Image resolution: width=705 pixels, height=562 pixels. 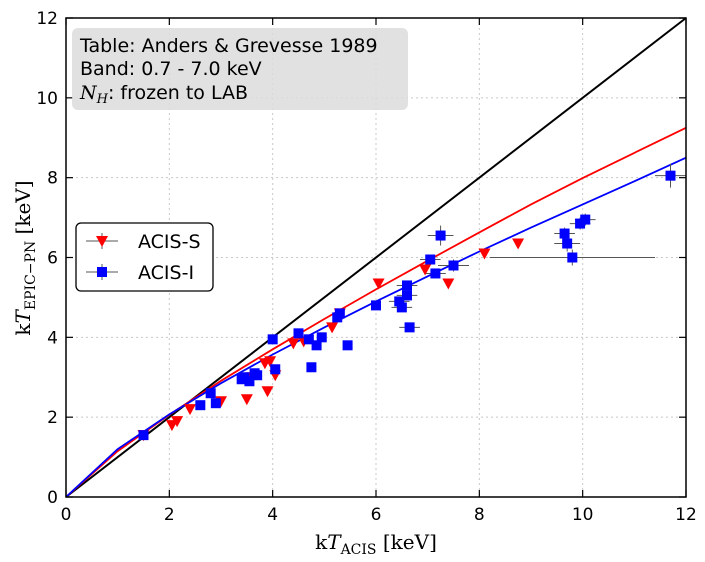 I want to click on legend: ACIS-S ACIS-I, so click(x=144, y=257).